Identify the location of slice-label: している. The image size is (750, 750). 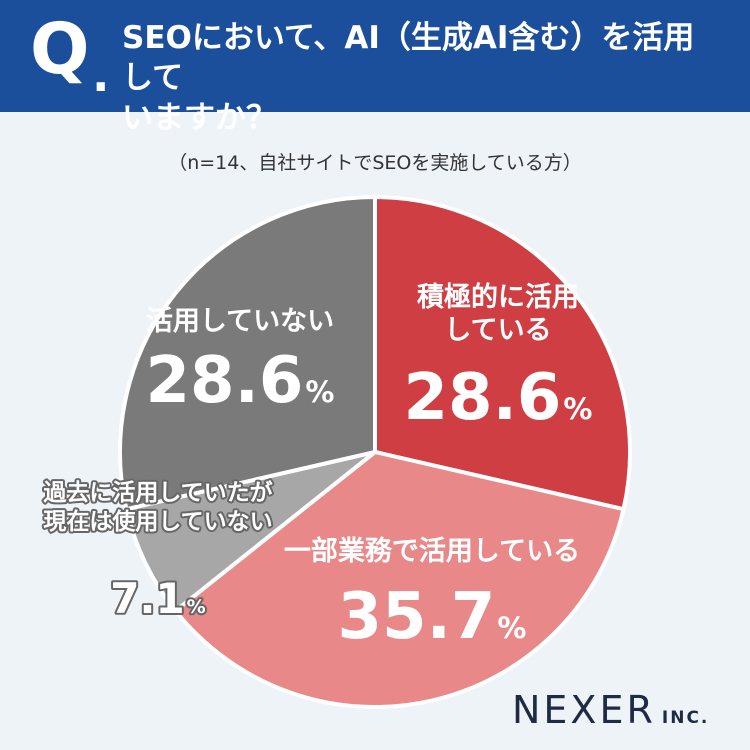
(497, 330).